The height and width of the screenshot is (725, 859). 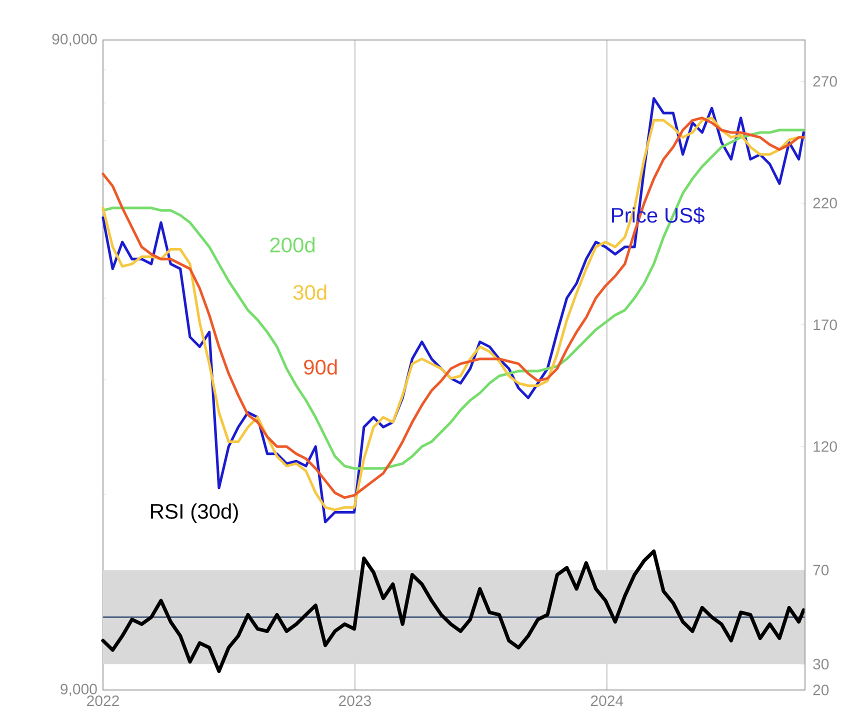 I want to click on line-series, so click(x=453, y=611).